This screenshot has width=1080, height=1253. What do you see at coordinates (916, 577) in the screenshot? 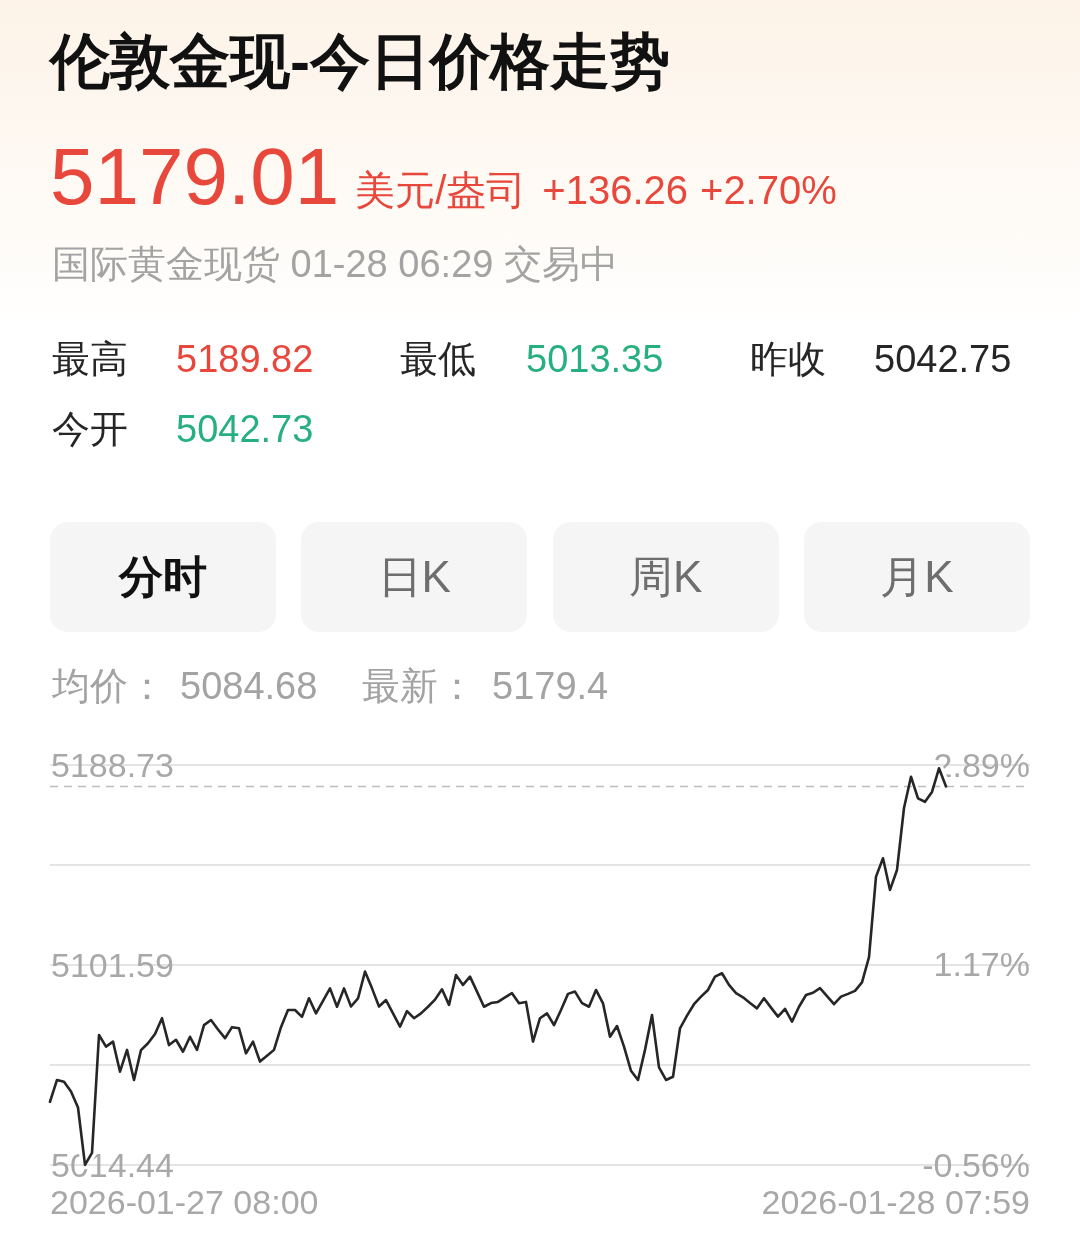
I see `text: 月K` at bounding box center [916, 577].